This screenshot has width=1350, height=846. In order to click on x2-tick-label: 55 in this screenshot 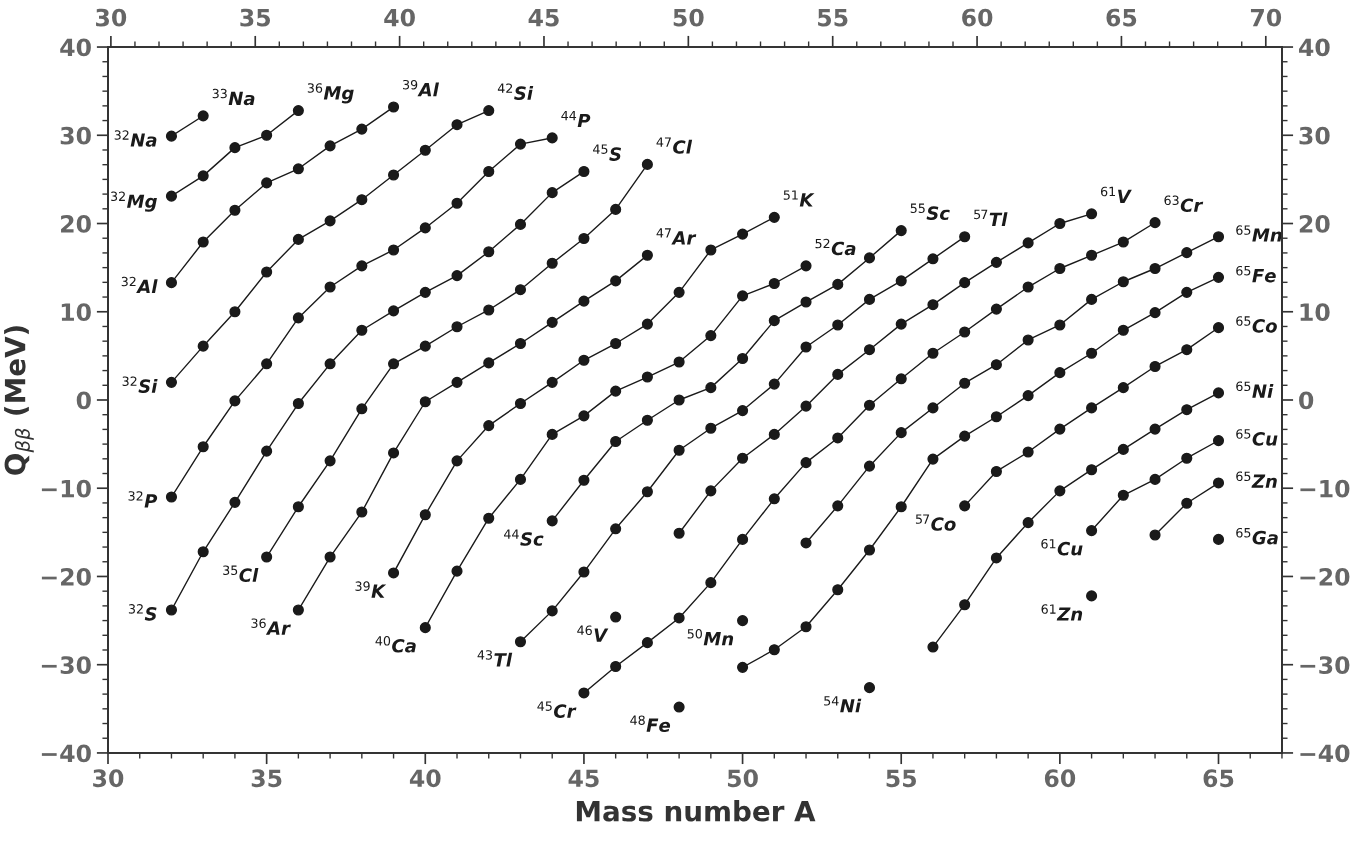, I will do `click(833, 17)`.